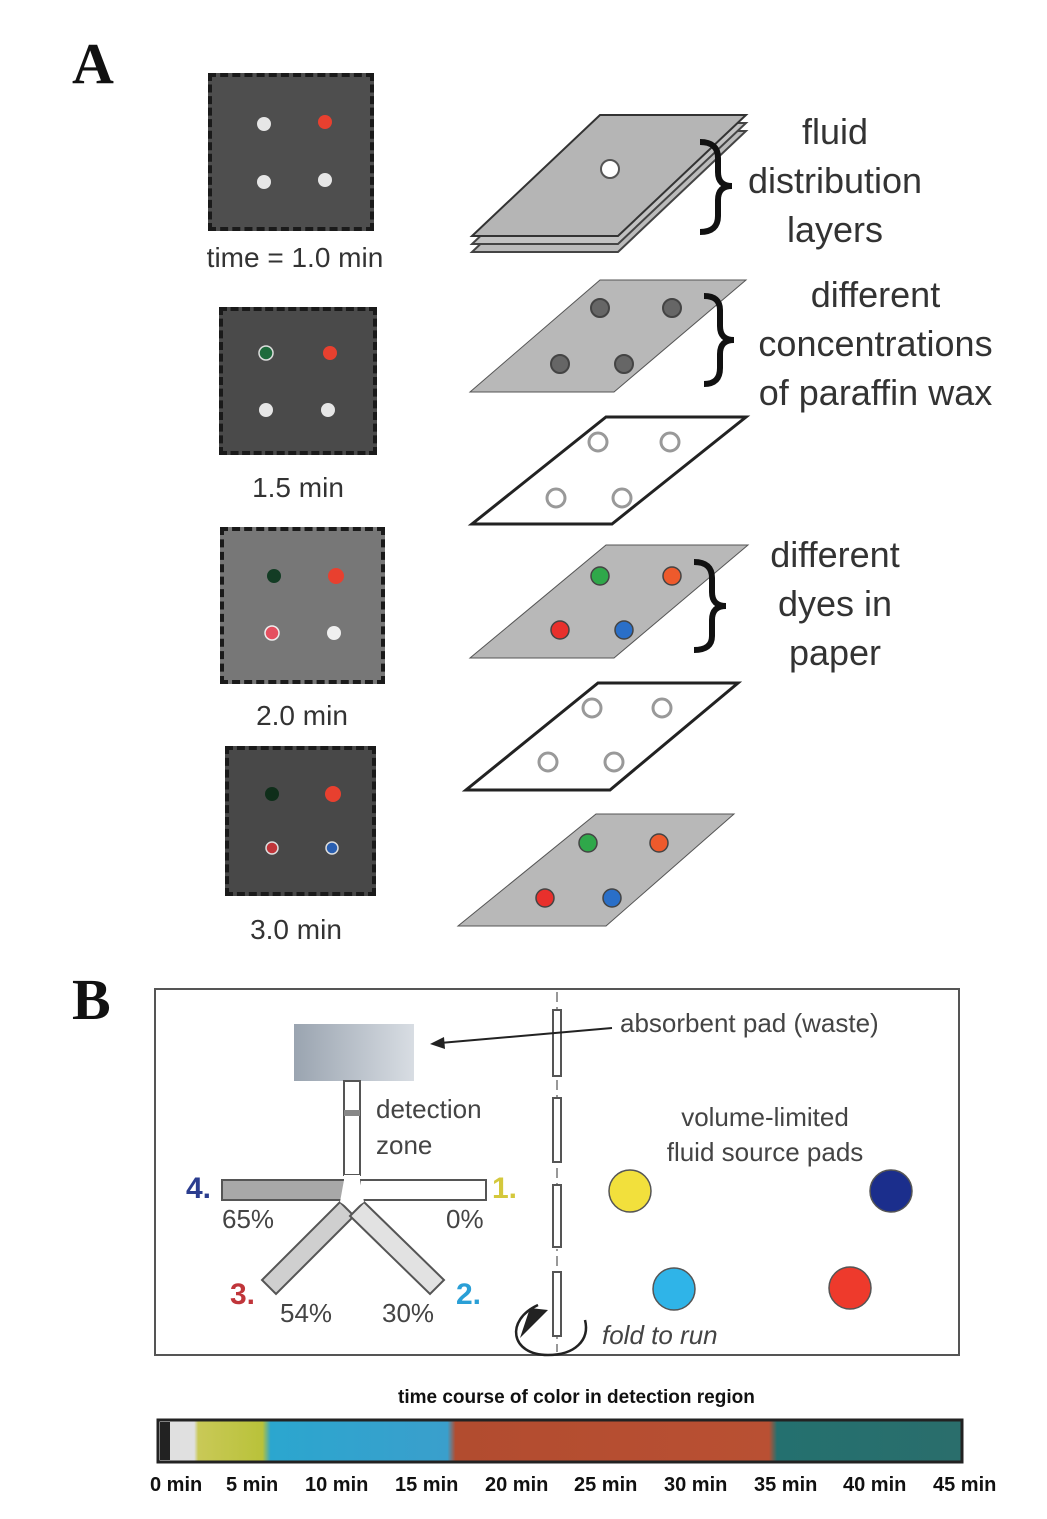 The image size is (1047, 1519). Describe the element at coordinates (352, 1113) in the screenshot. I see `detection-zone-mark` at that location.